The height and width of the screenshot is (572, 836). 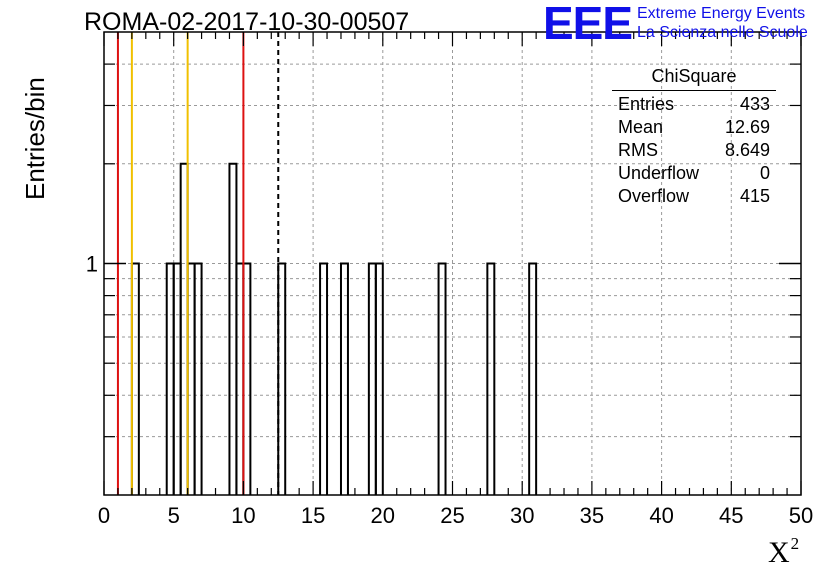 What do you see at coordinates (801, 515) in the screenshot?
I see `x-tick-label: 50` at bounding box center [801, 515].